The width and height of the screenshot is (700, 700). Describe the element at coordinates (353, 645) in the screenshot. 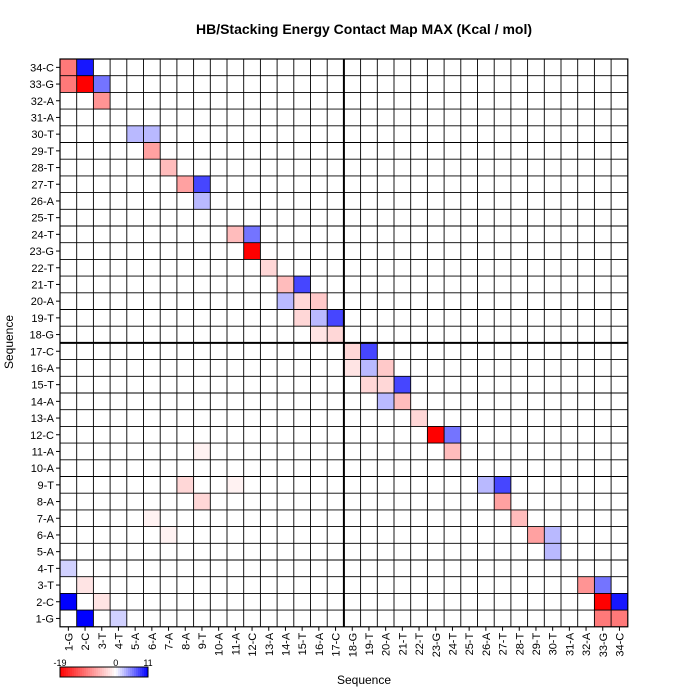

I see `x-tick-label: 18-G` at that location.